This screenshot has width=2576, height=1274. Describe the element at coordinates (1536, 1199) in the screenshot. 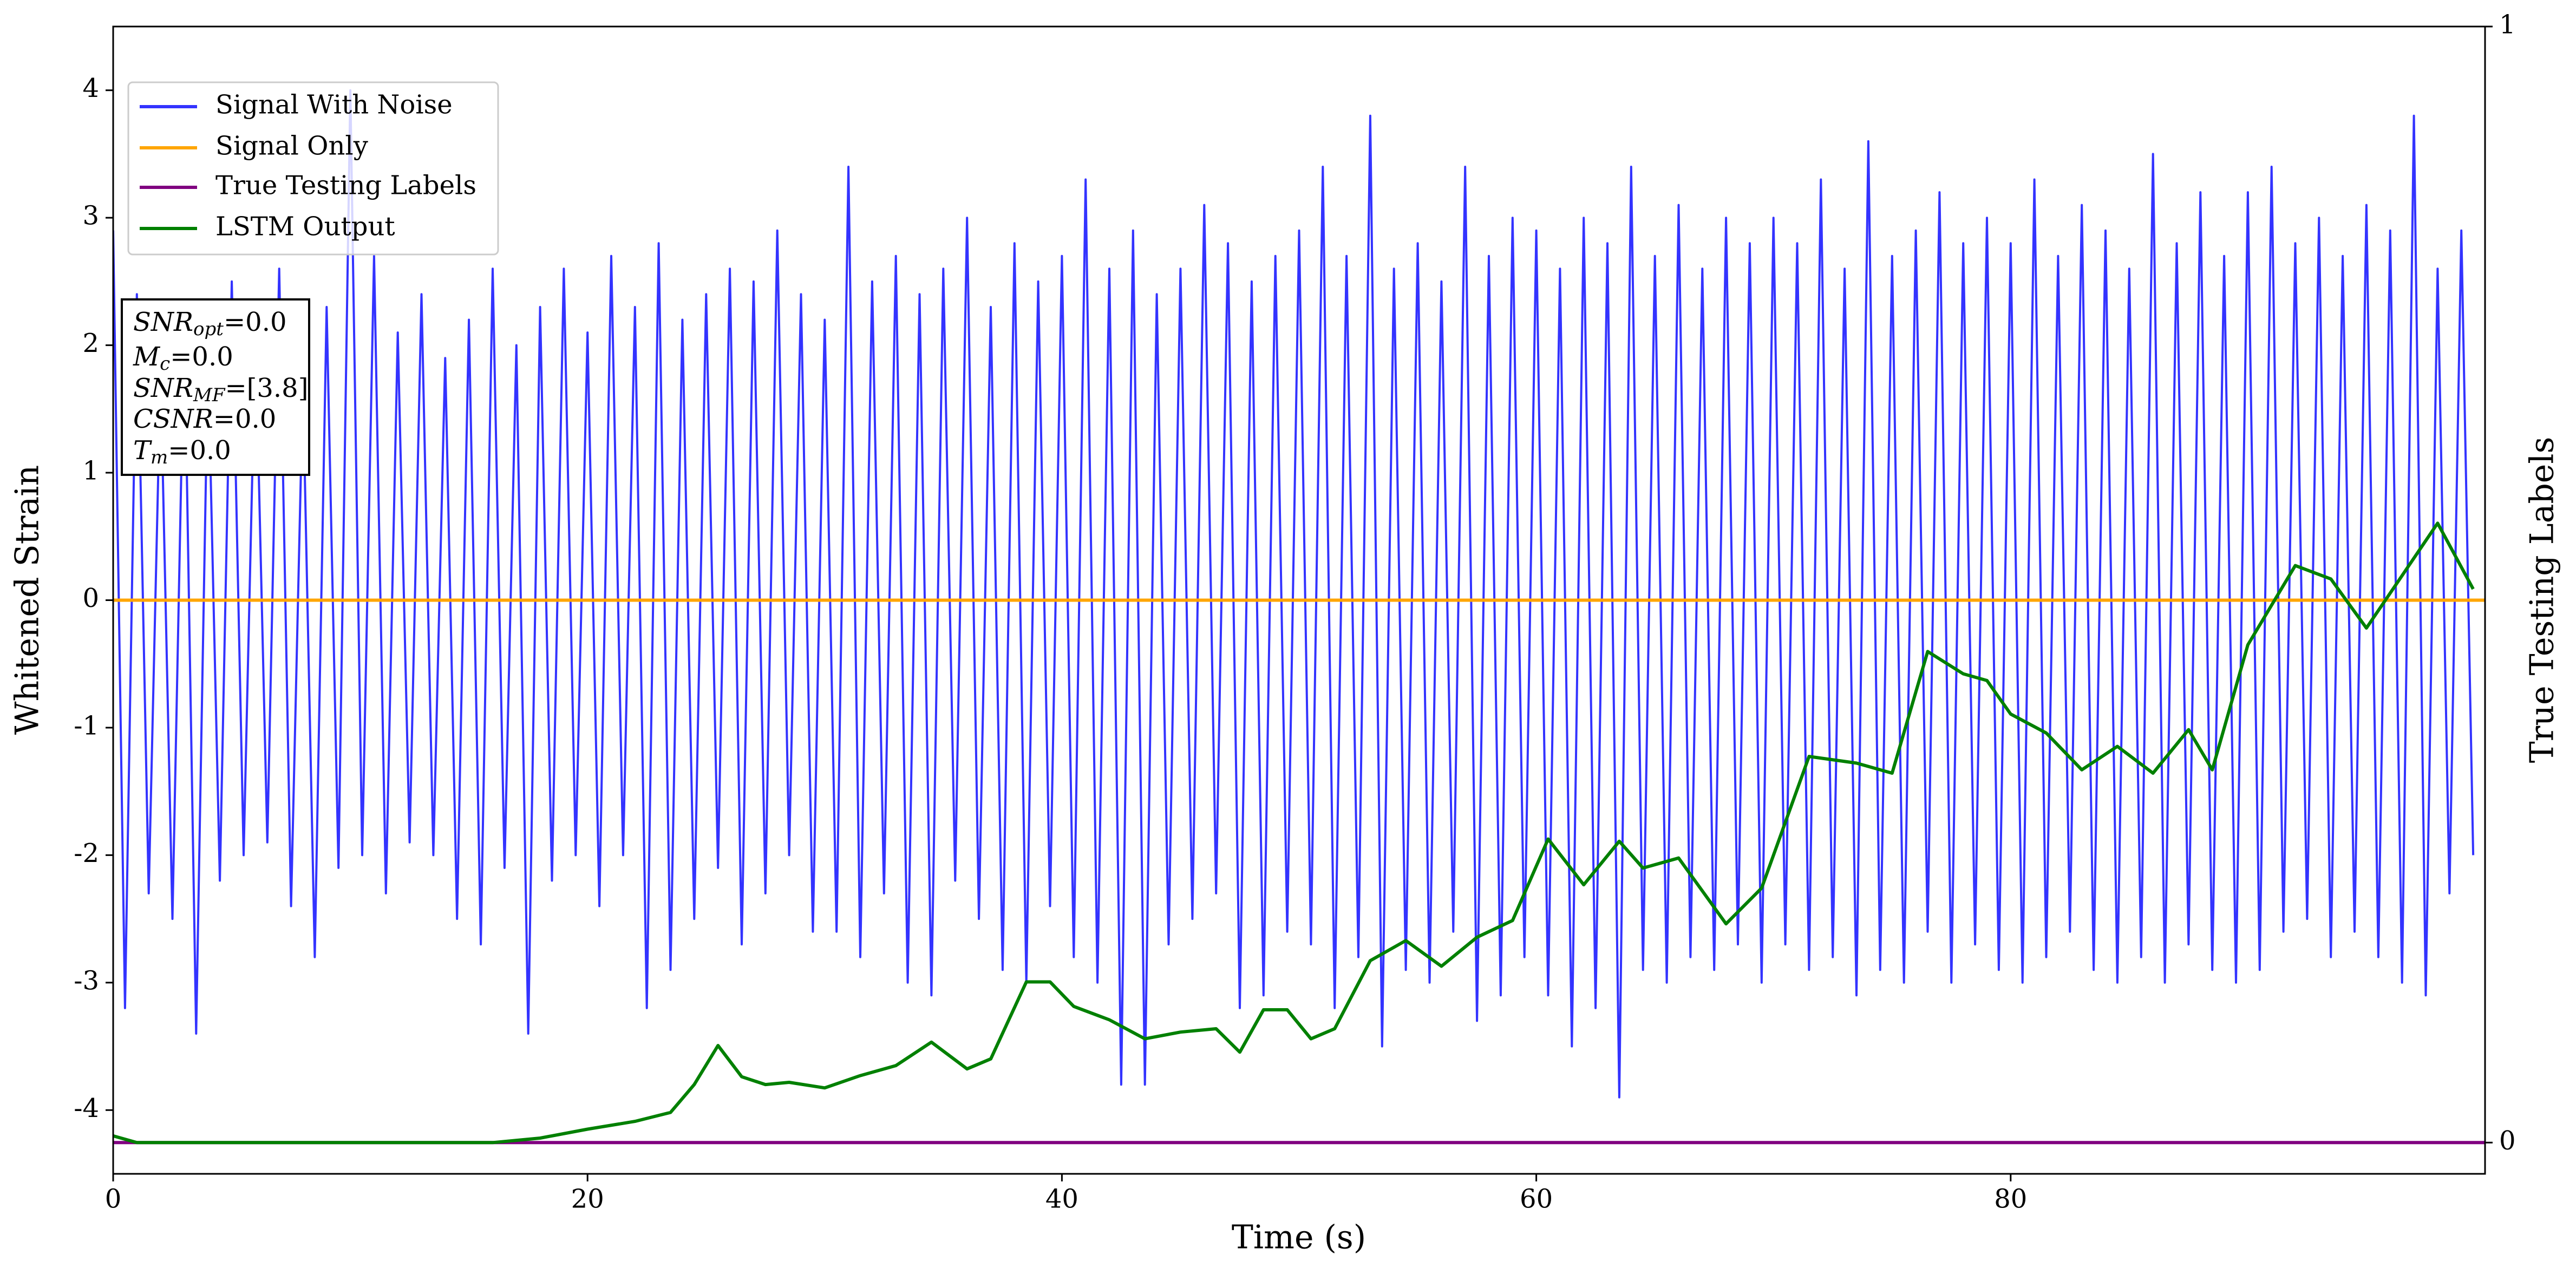

I see `x-tick-label: 60` at that location.